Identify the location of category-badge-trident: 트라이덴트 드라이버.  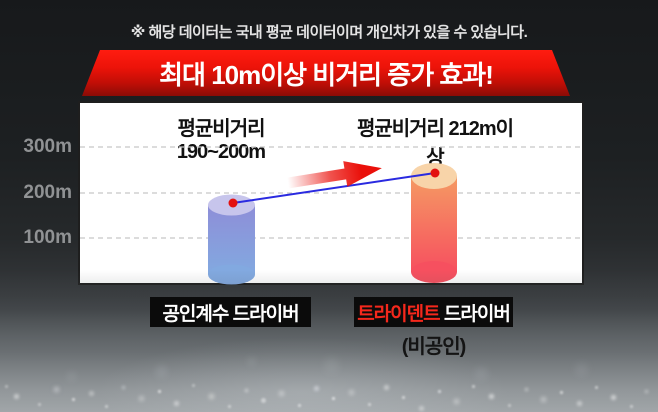
(433, 312).